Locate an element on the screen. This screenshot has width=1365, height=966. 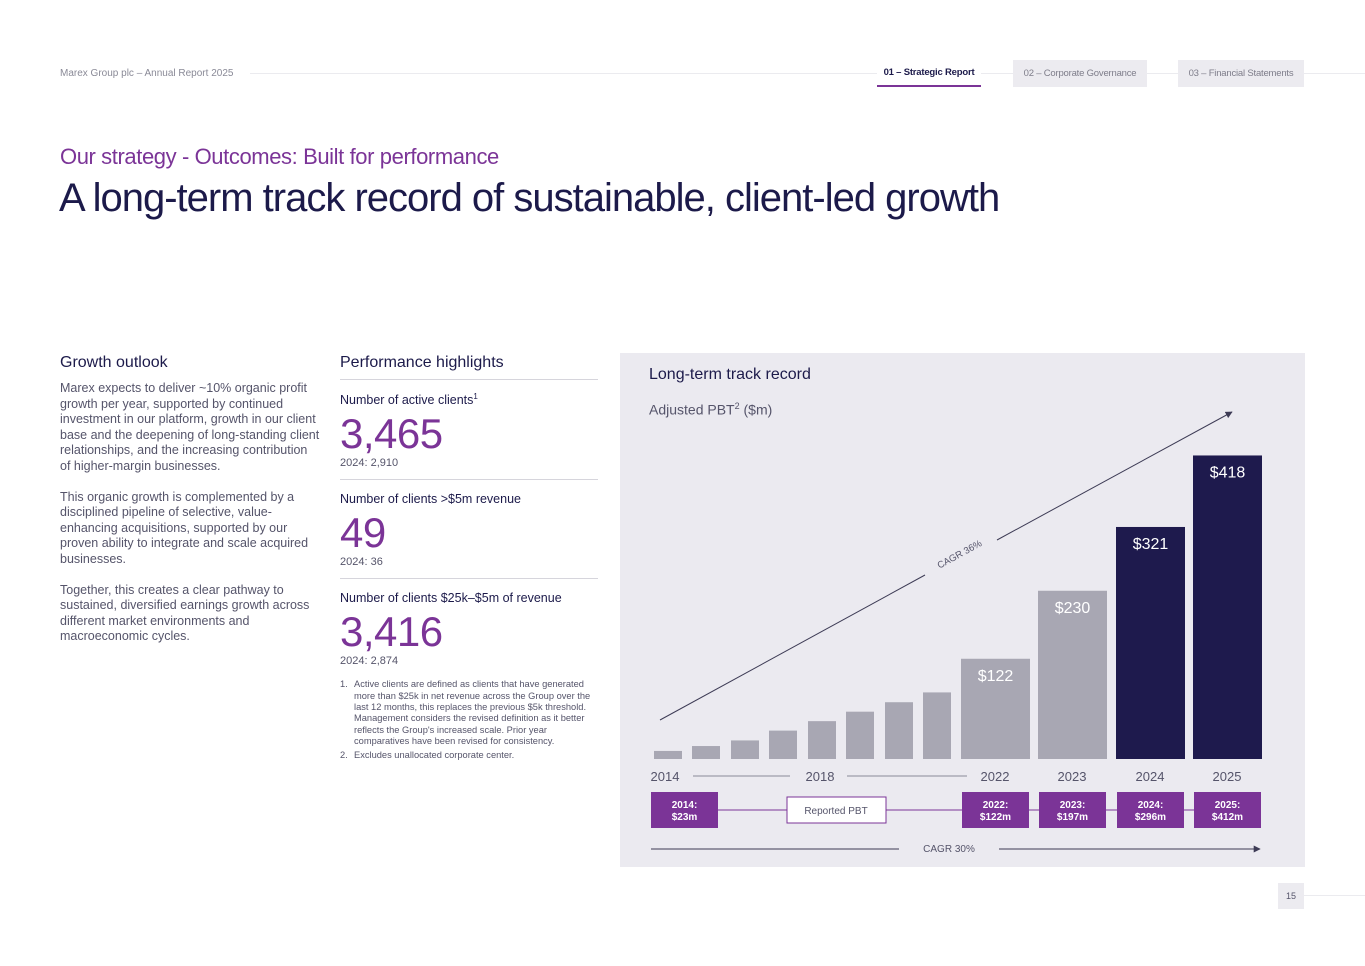
trend-cagr-label: CAGR 36% is located at coordinates (960, 554).